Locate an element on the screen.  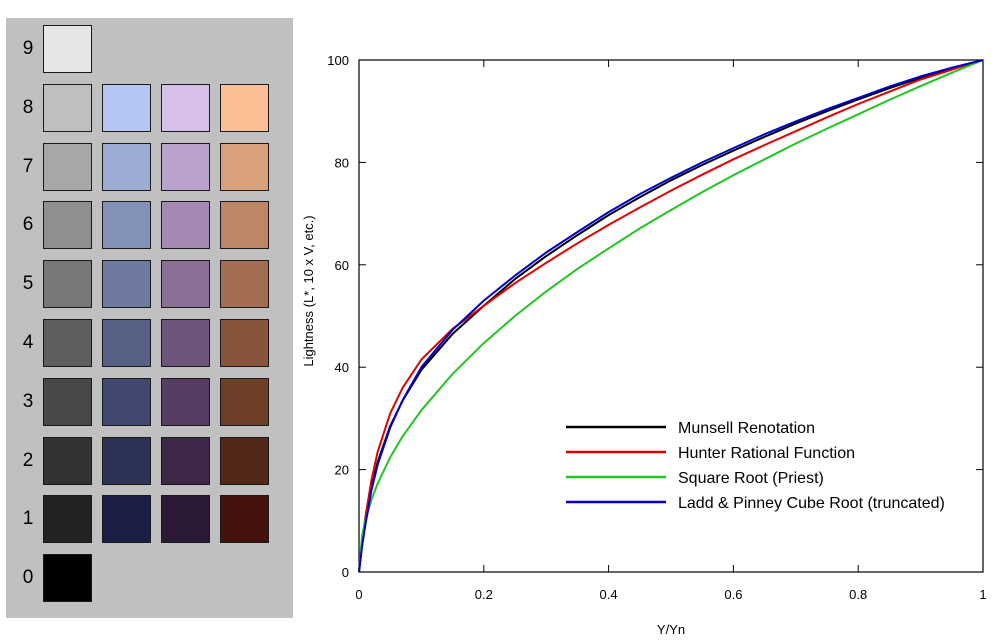
legend-label-4: Ladd & Pinney Cube Root (truncated) is located at coordinates (811, 503).